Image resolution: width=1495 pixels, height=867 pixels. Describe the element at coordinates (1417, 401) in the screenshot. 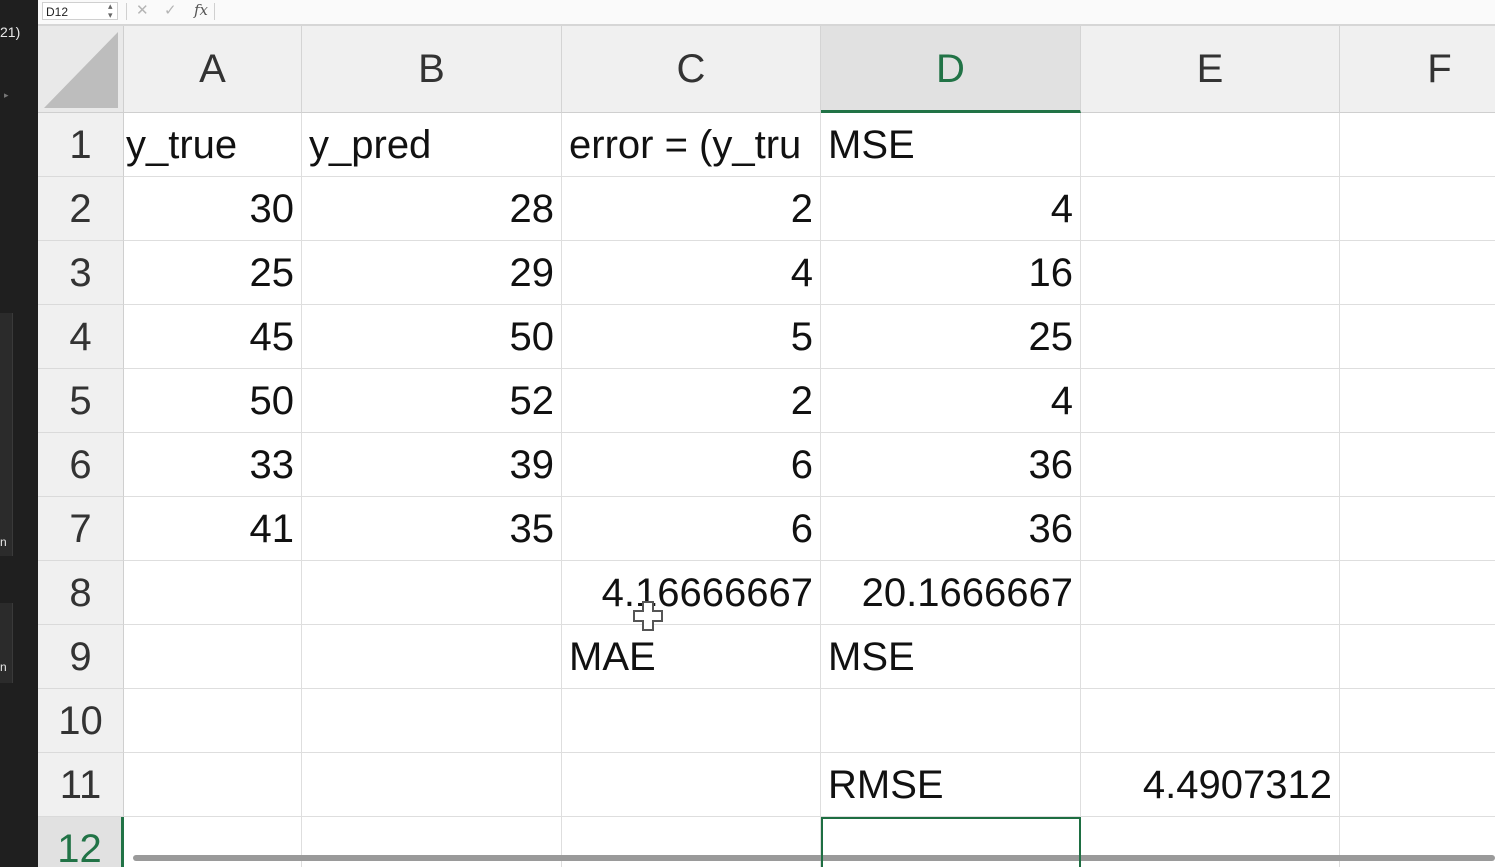

I see `cell-f5` at that location.